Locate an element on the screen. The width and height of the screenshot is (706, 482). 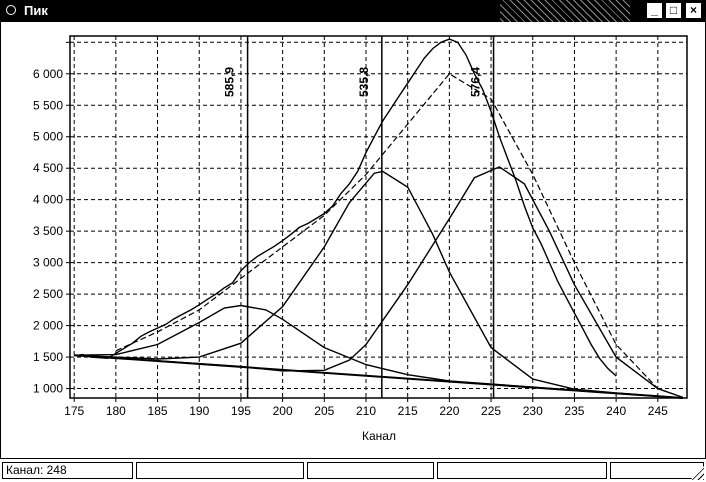
marker-label: 585,9 is located at coordinates (230, 82).